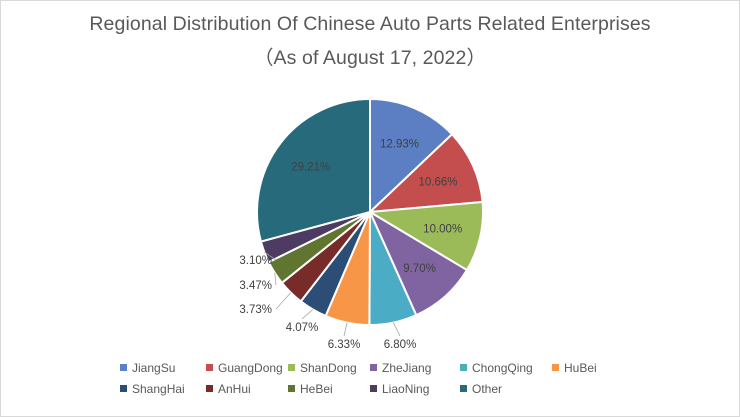  I want to click on slice-label-other: 29.21%, so click(310, 168).